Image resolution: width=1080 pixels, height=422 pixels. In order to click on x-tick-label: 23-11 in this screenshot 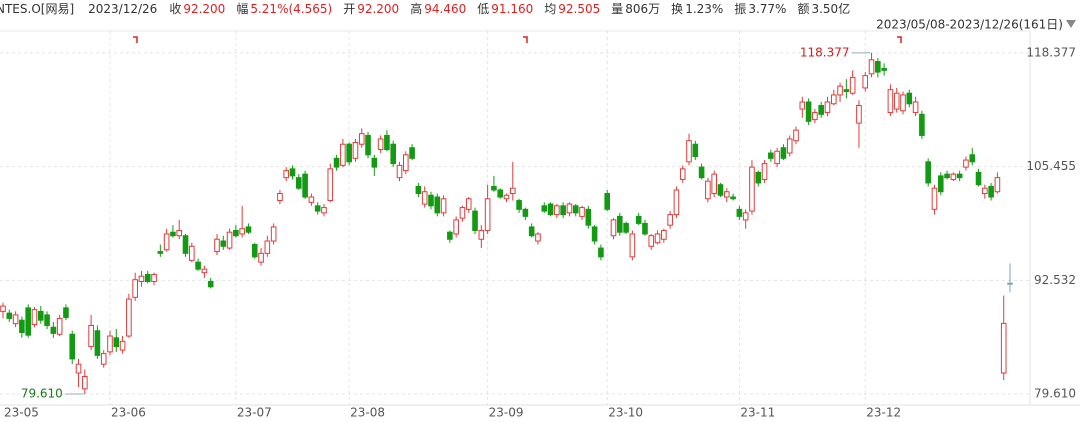, I will do `click(757, 413)`.